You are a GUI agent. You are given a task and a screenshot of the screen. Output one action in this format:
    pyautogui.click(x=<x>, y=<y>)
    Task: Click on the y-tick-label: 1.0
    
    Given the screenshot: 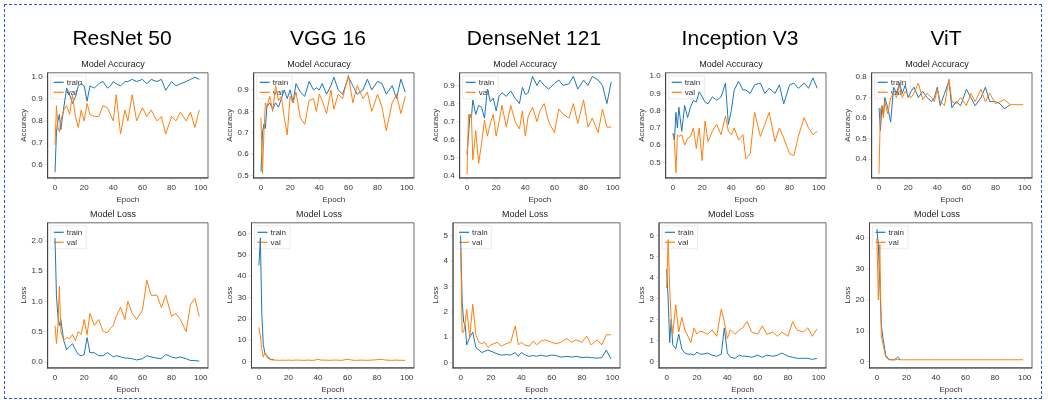 What is the action you would take?
    pyautogui.click(x=37, y=301)
    